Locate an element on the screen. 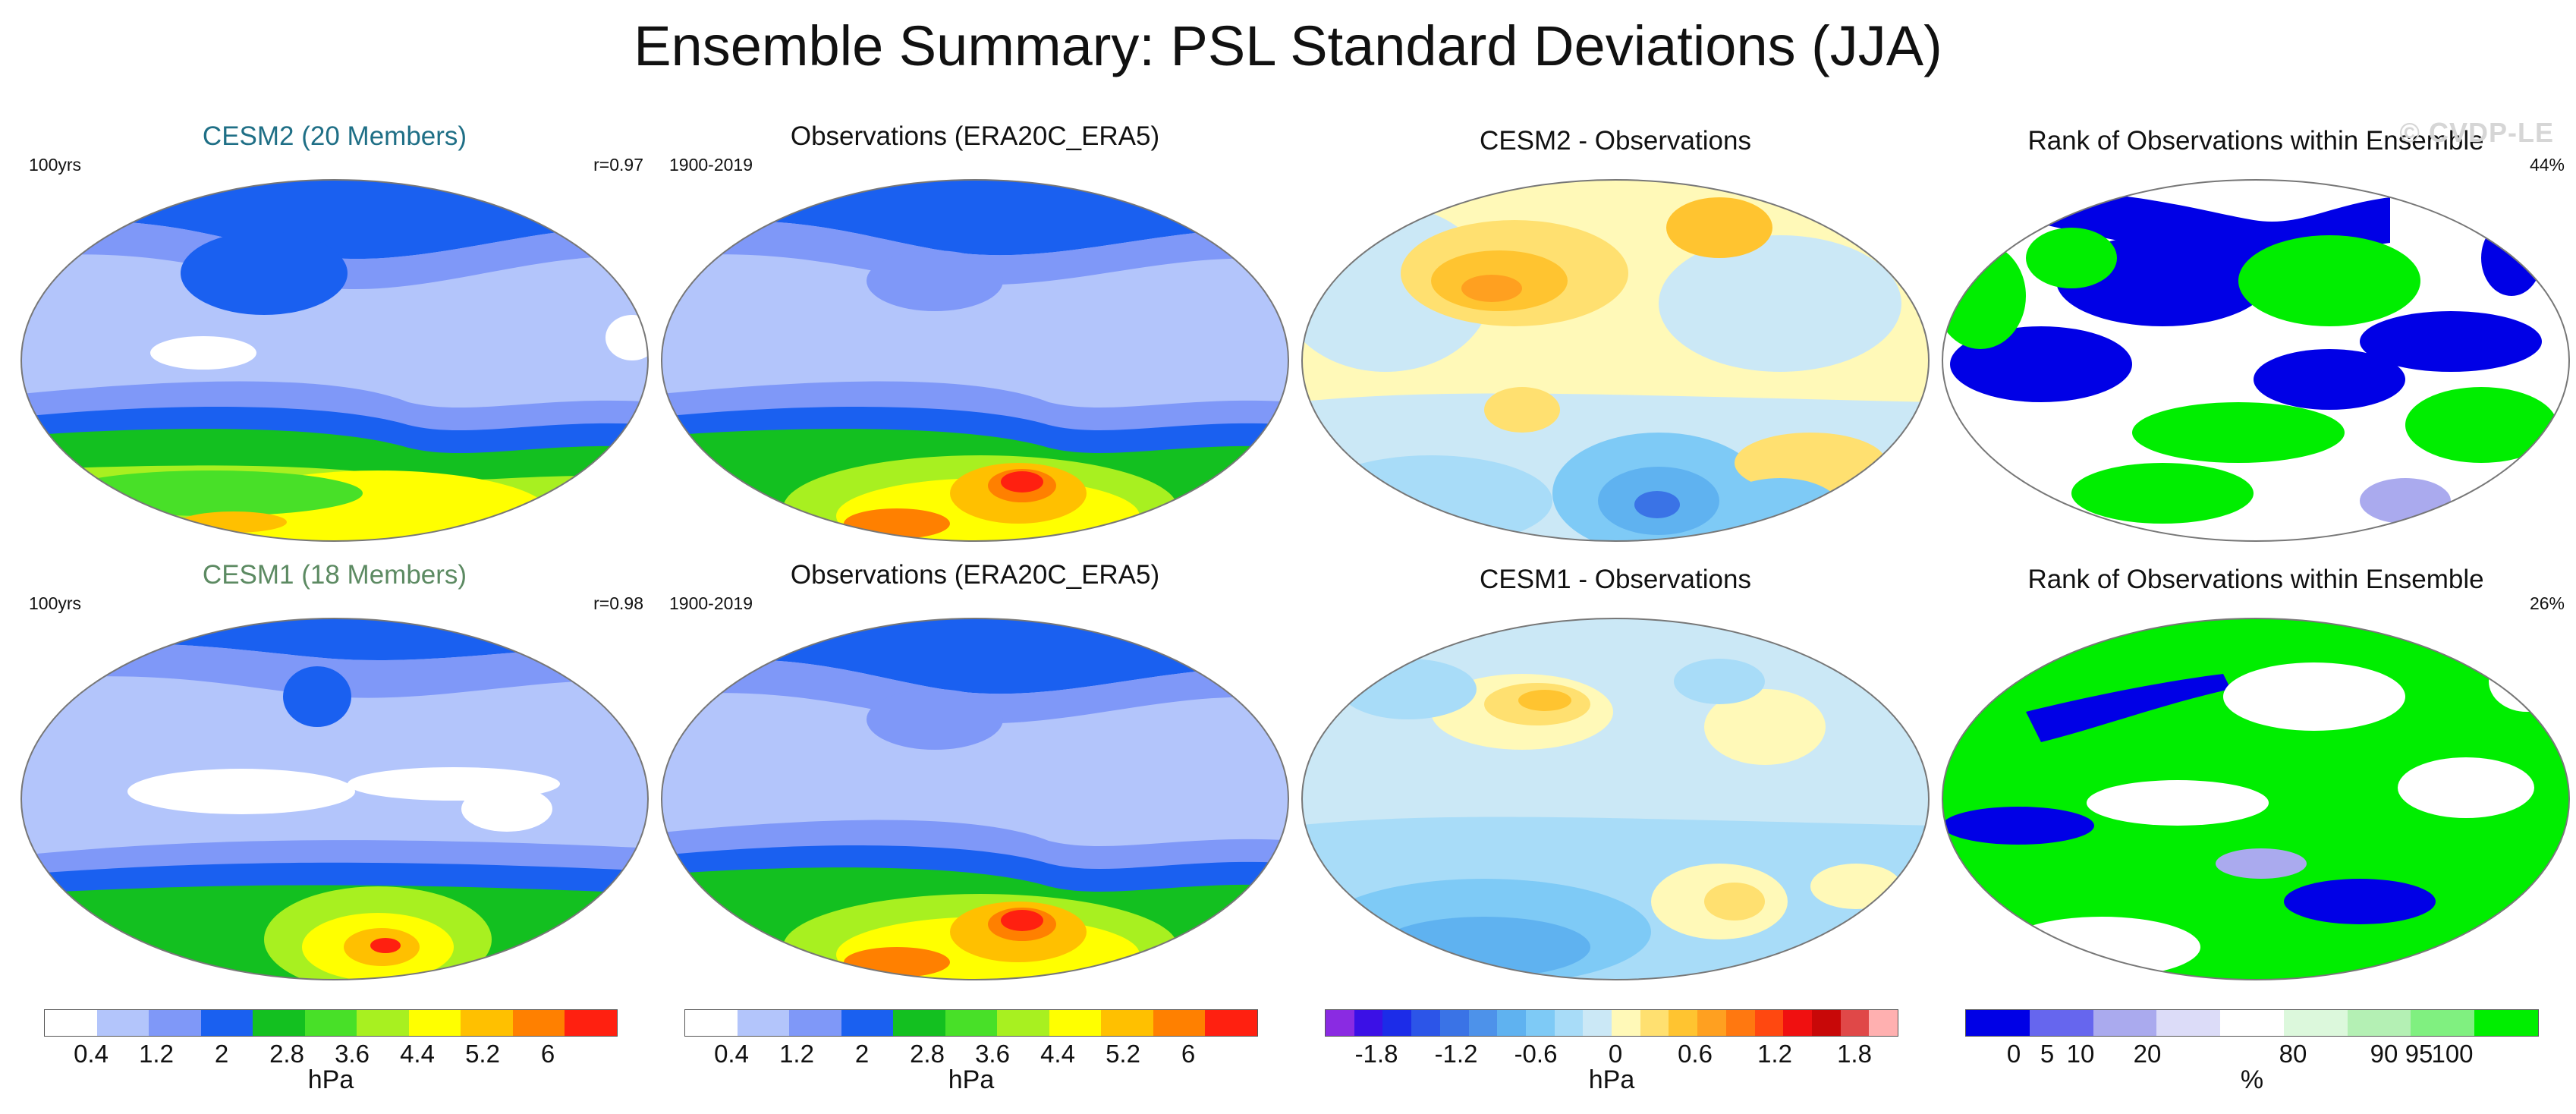  colorbar-tick-label: 3.6 is located at coordinates (352, 1054).